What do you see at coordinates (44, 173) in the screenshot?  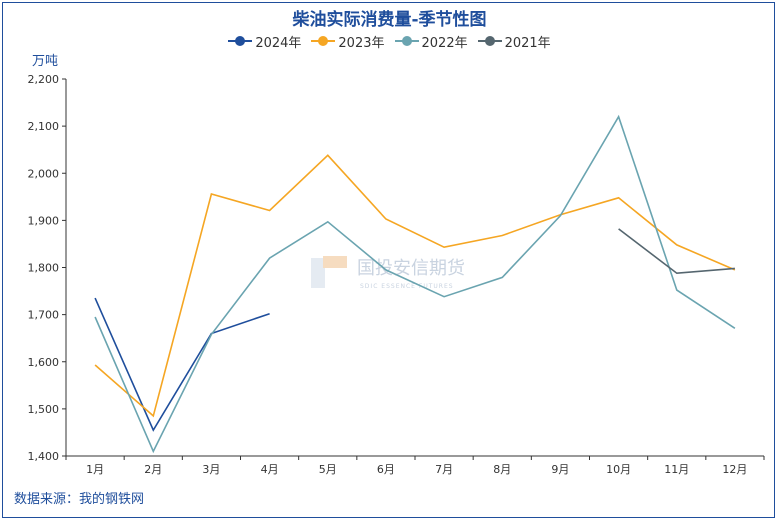 I see `y-tick-label: 2,000` at bounding box center [44, 173].